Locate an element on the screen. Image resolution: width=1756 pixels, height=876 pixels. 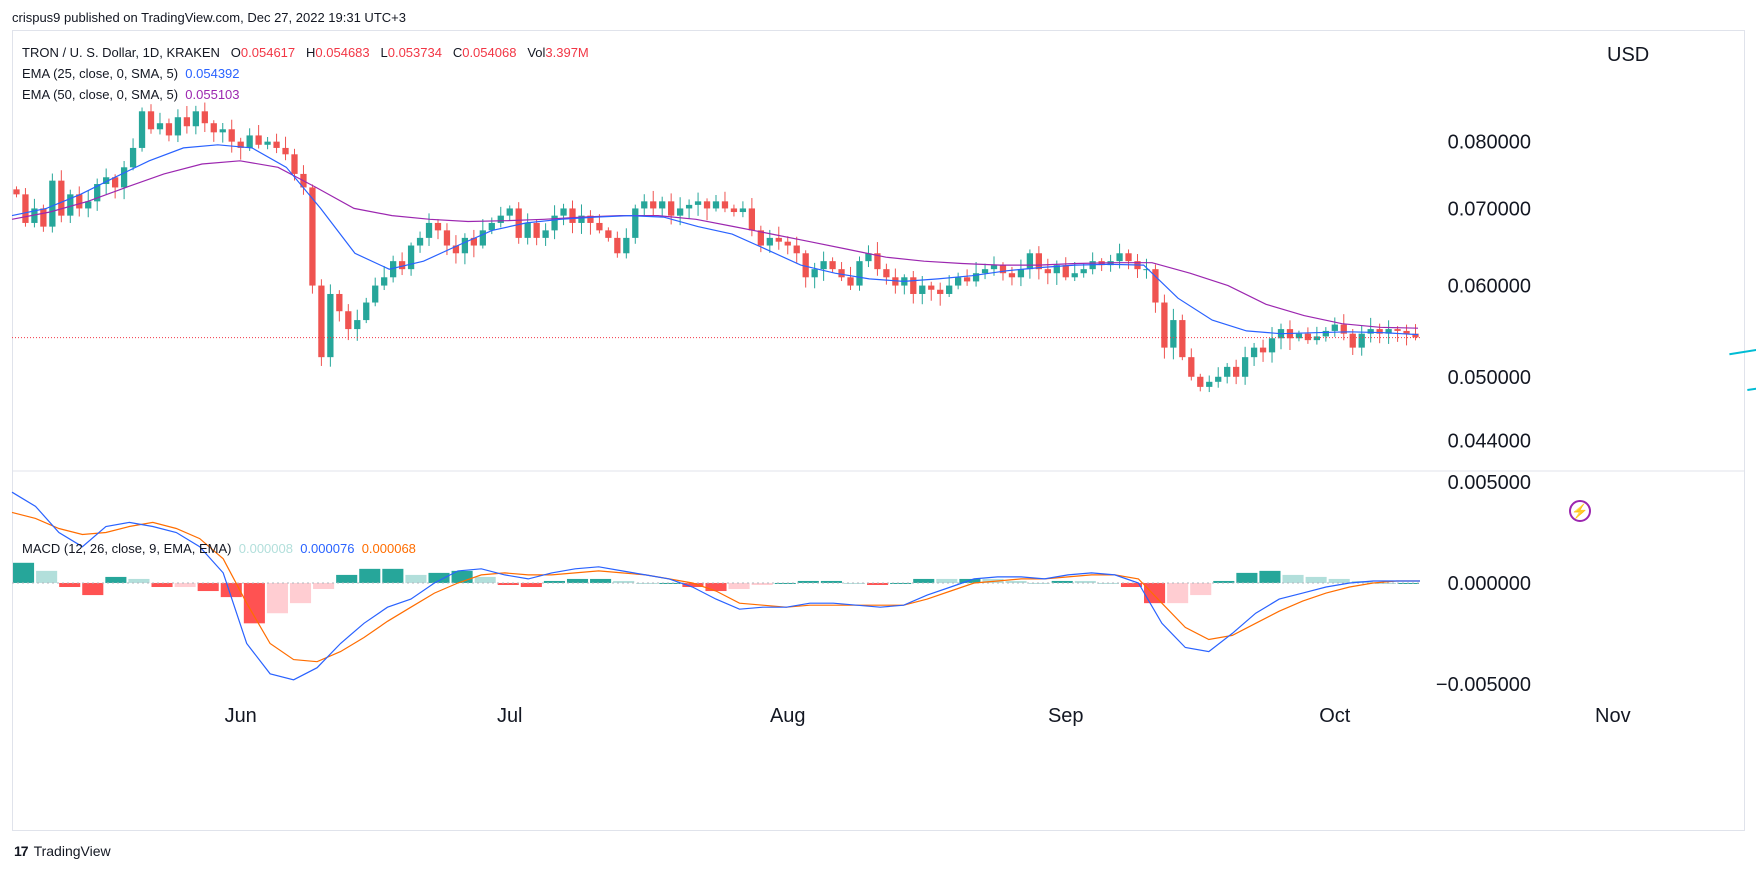
currency-label: USD is located at coordinates (1628, 55).